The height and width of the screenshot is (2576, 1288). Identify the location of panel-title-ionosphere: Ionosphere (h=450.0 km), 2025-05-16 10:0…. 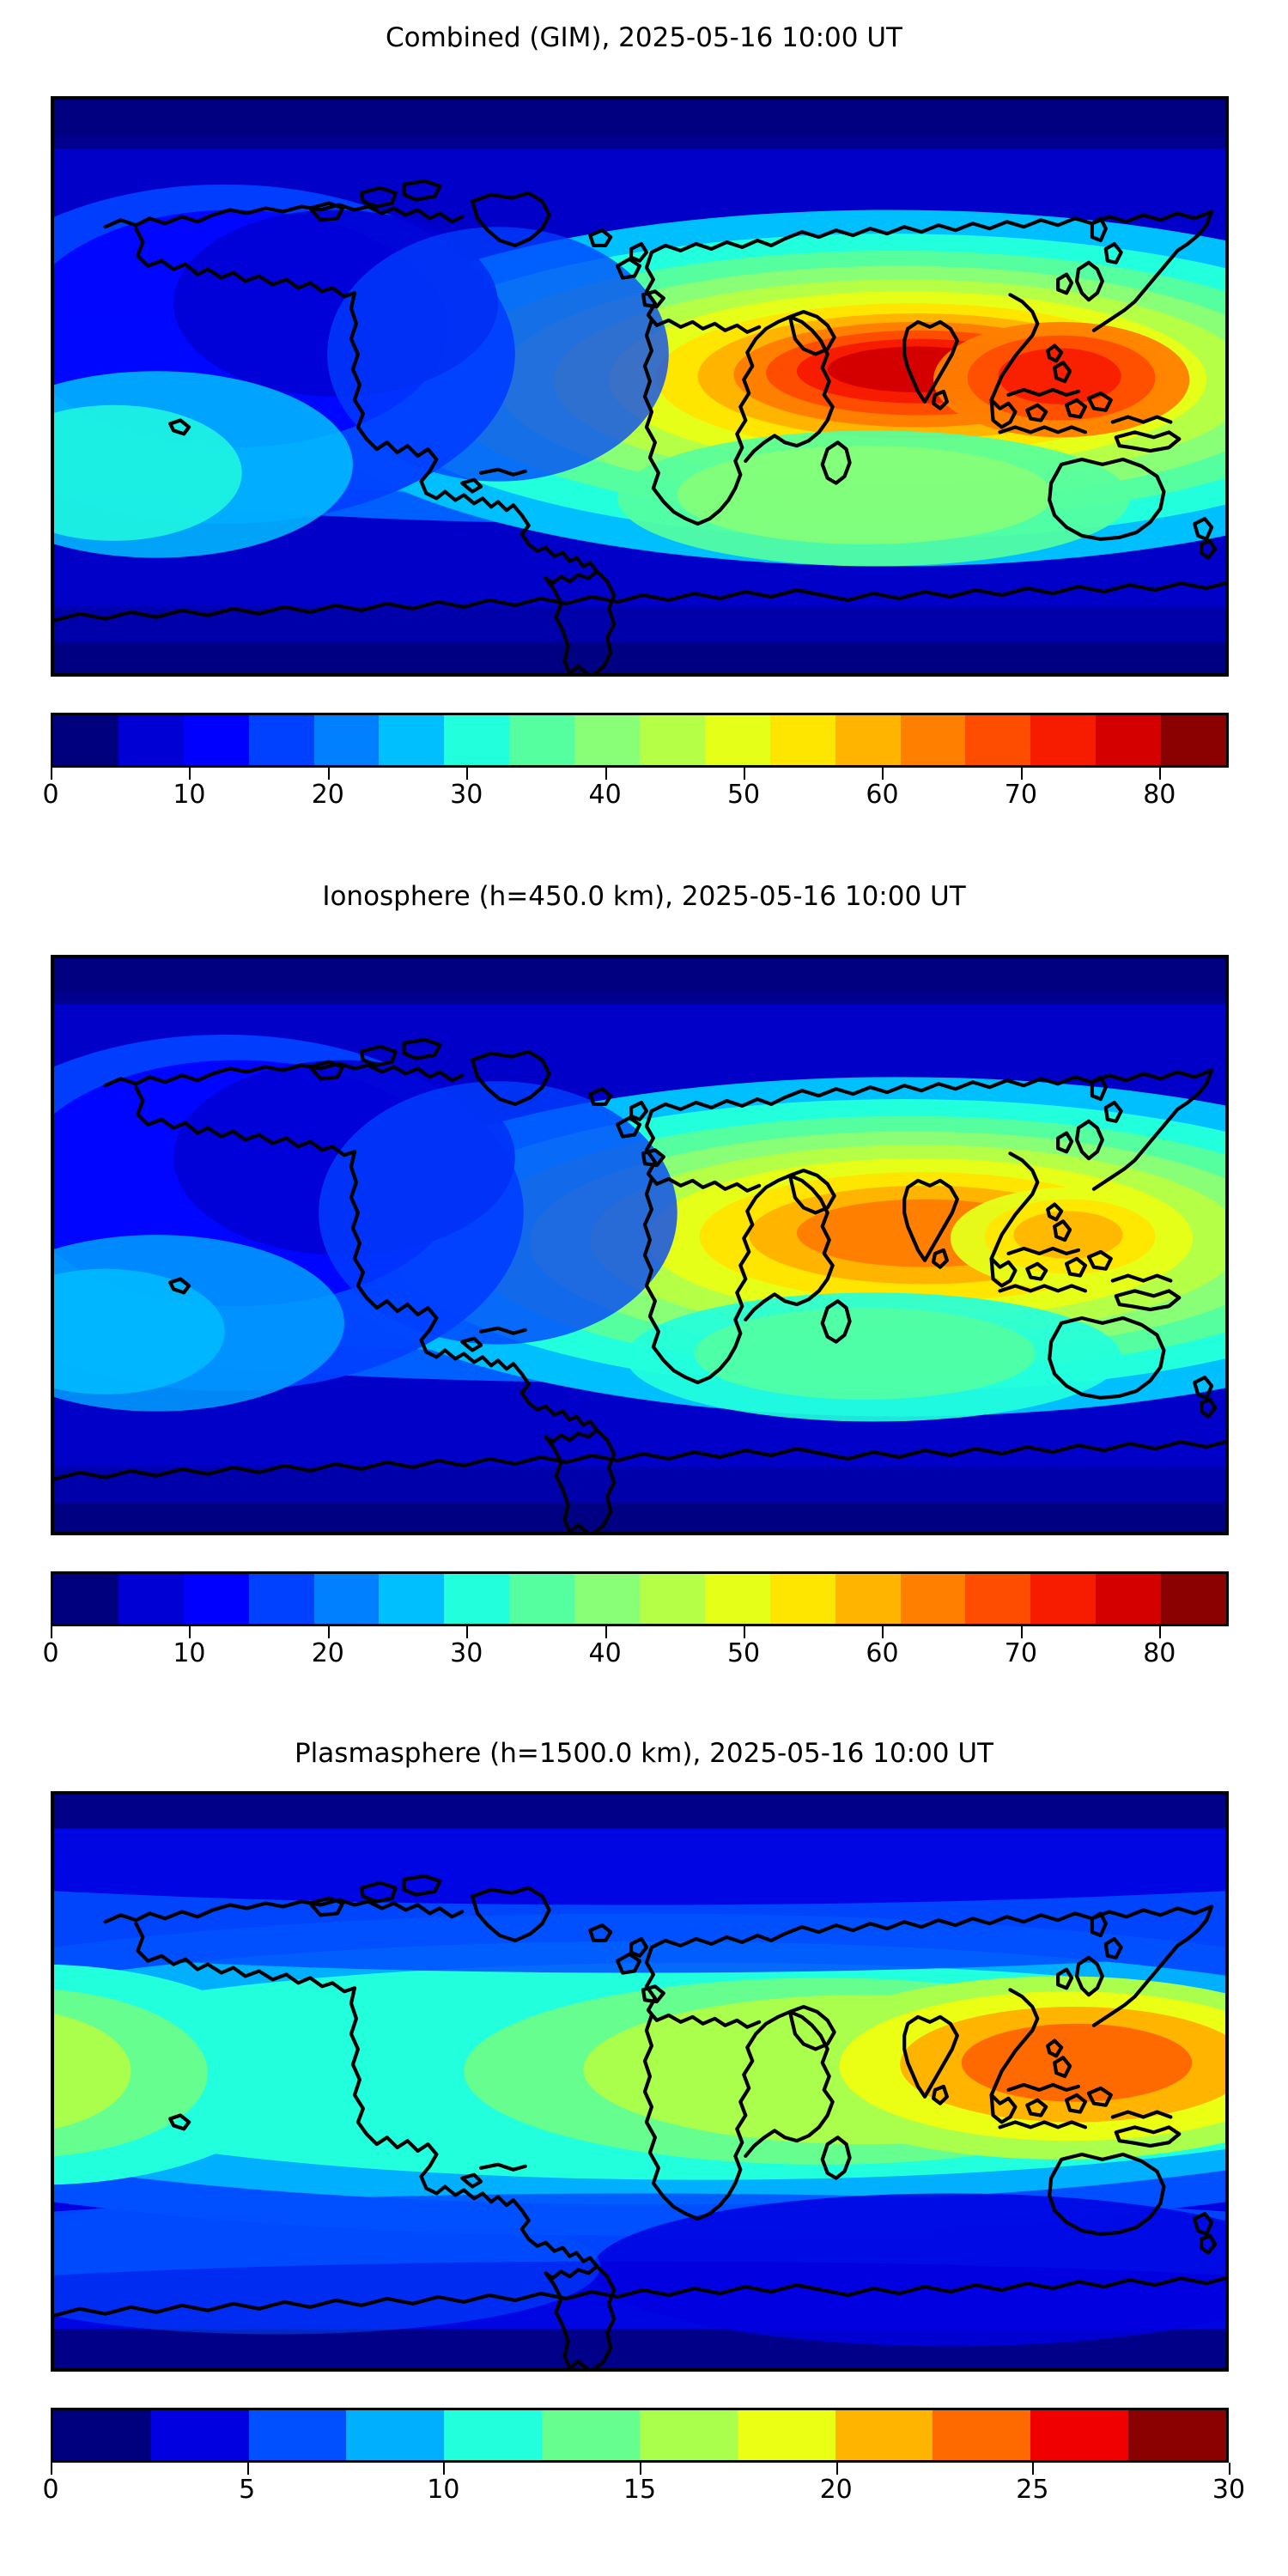
(644, 896).